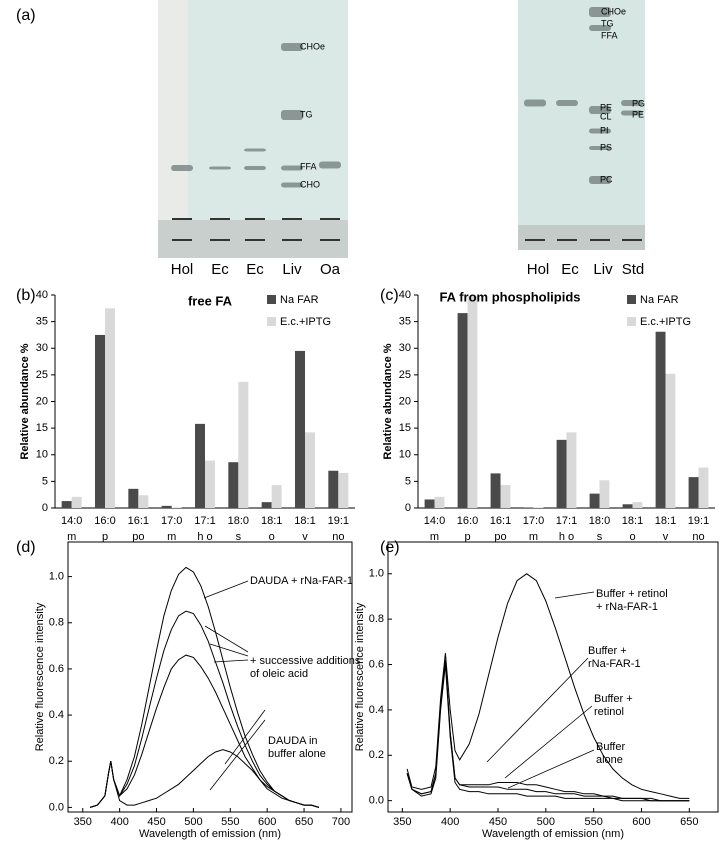  Describe the element at coordinates (338, 521) in the screenshot. I see `x-tick-label: 19:1` at that location.